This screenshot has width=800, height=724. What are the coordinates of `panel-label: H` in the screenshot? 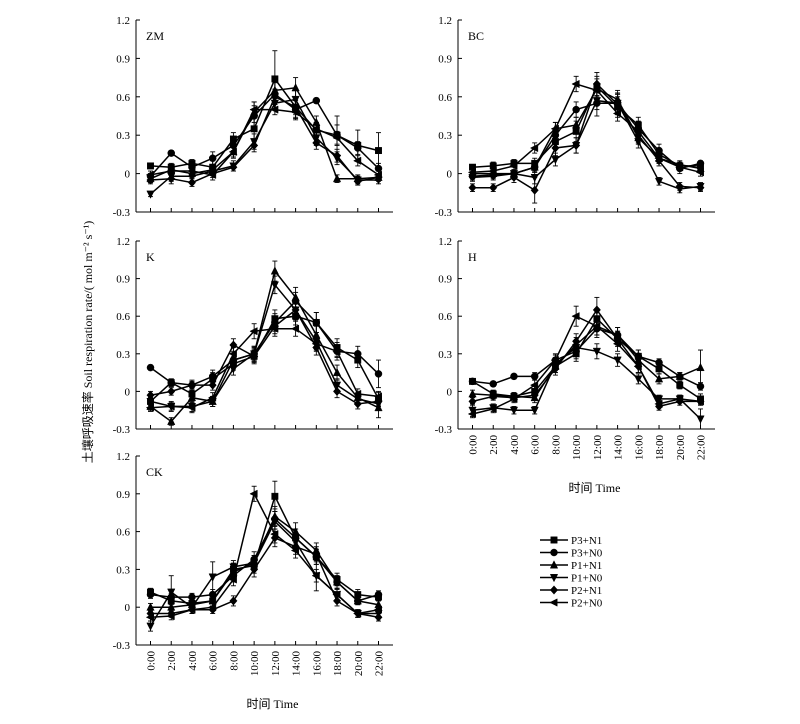 It's located at (472, 257).